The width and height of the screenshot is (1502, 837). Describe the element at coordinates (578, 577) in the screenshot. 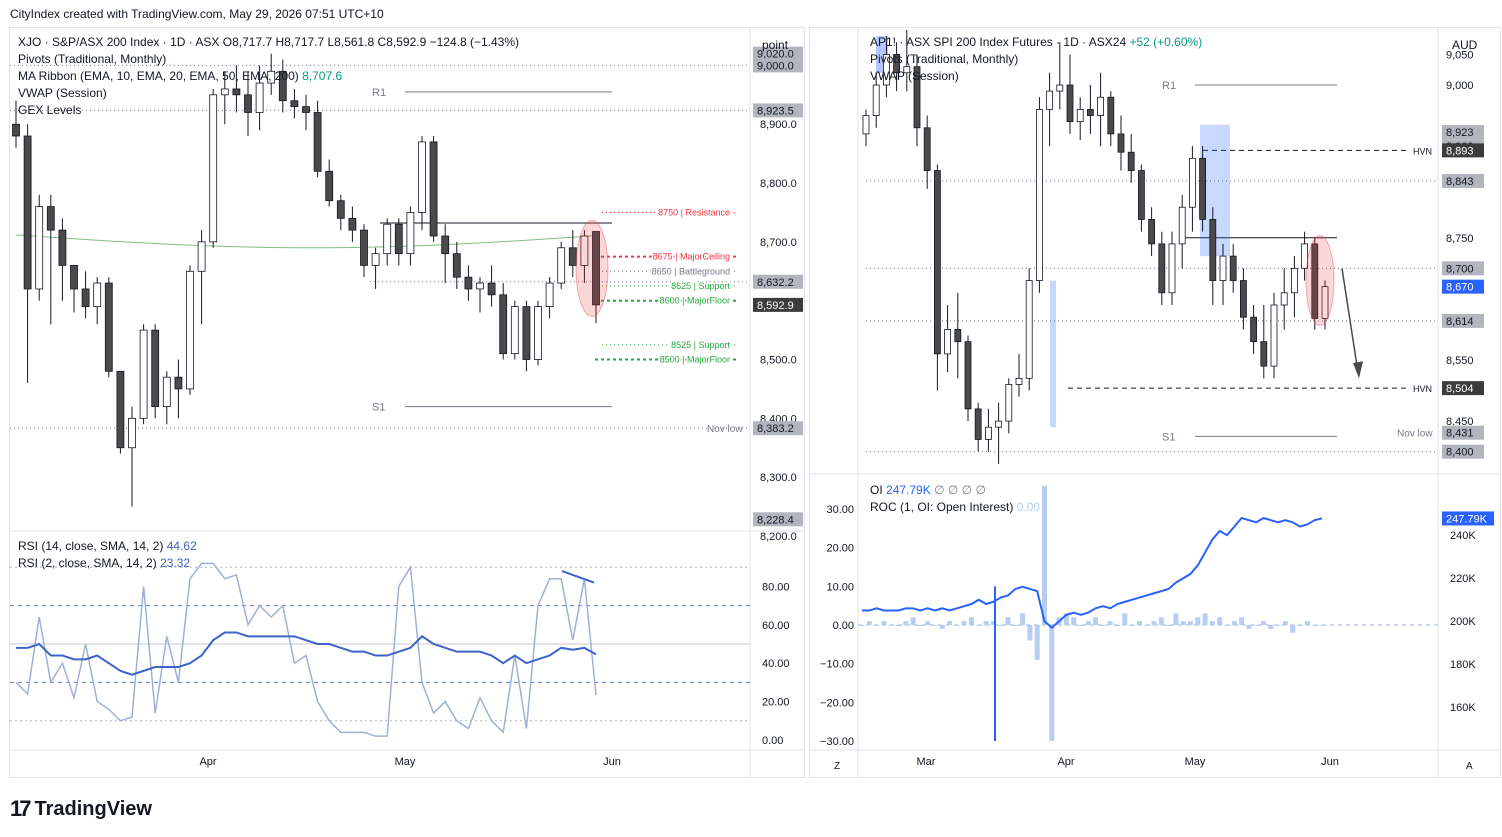

I see `rsi-divergence-line` at that location.